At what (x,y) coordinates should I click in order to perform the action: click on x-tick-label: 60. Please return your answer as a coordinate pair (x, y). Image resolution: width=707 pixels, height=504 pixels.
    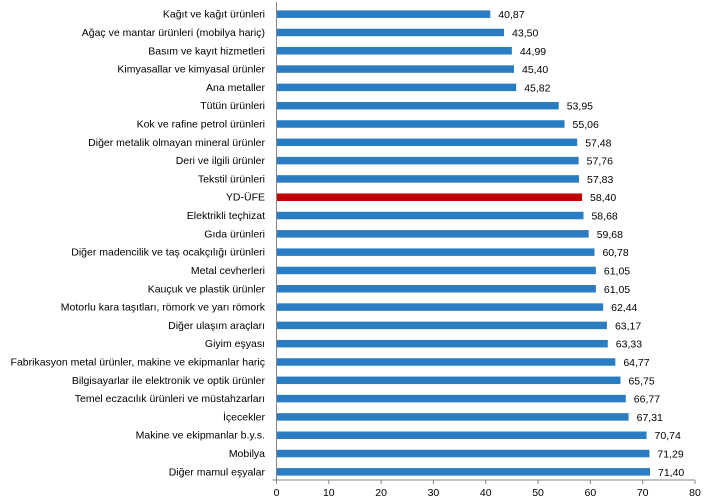
    Looking at the image, I should click on (591, 493).